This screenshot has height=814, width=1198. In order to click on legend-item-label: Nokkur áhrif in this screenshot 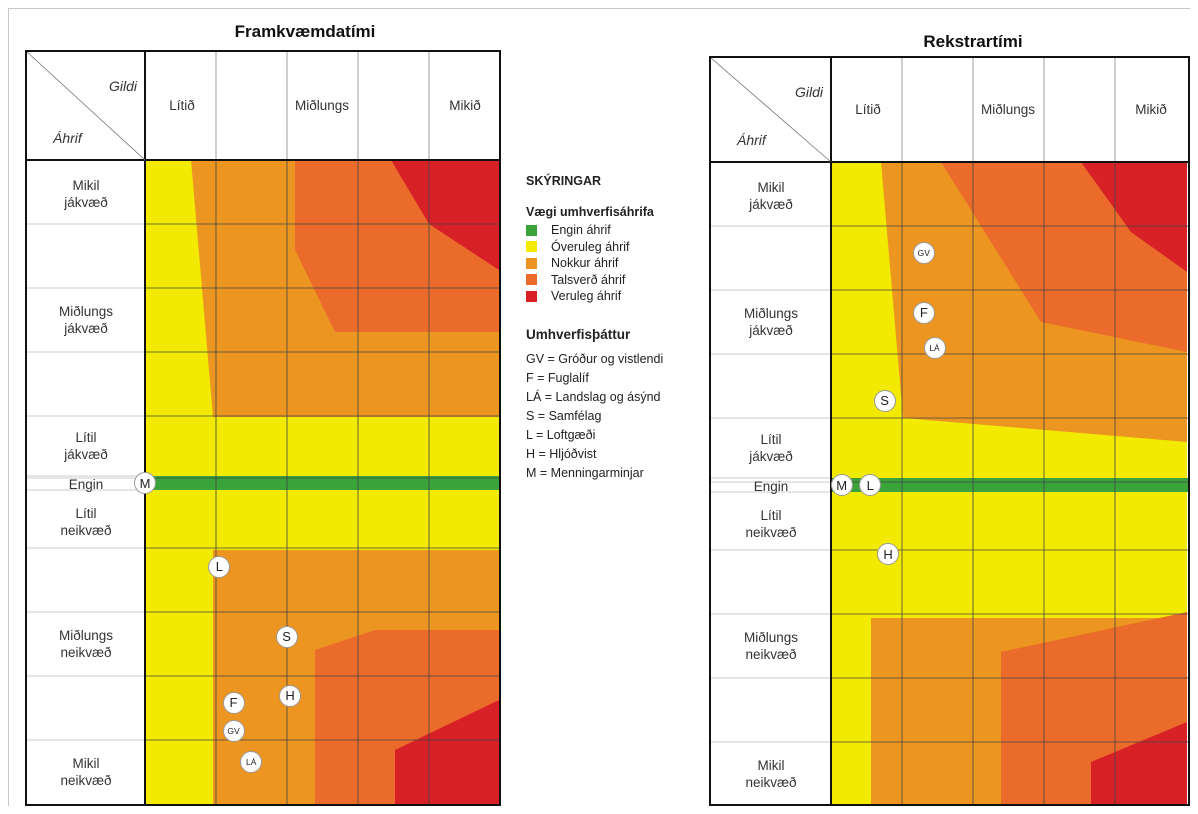, I will do `click(585, 263)`.